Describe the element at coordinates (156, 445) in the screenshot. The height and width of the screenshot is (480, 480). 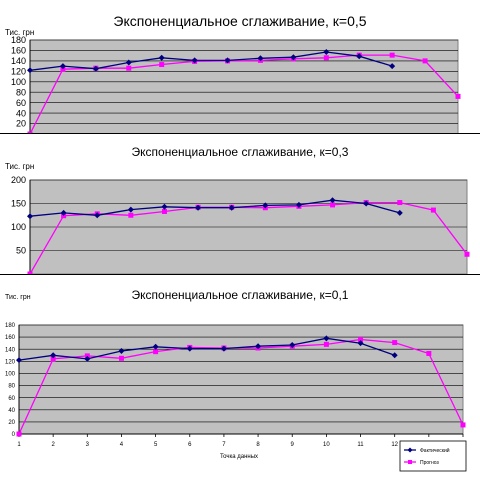
I see `x-tick-label: 5` at that location.